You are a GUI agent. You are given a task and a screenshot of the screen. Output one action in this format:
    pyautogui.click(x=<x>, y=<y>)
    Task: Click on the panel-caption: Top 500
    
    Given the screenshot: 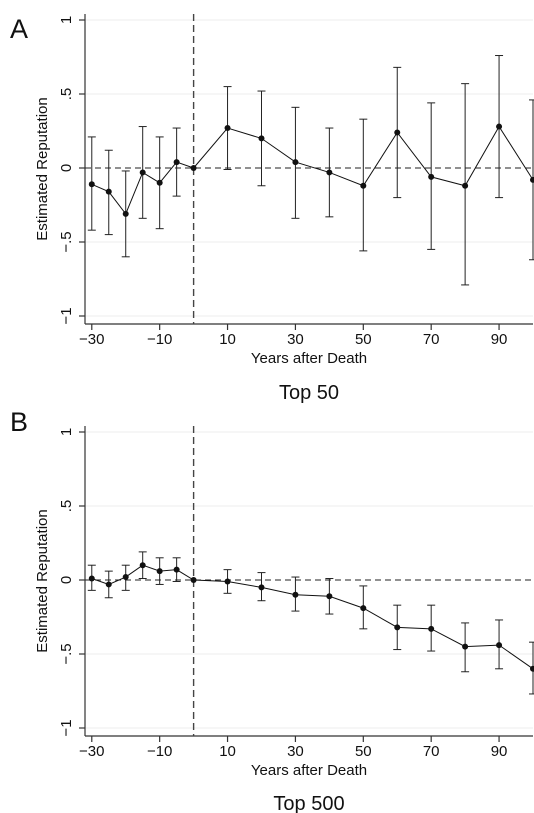 What is the action you would take?
    pyautogui.click(x=308, y=803)
    